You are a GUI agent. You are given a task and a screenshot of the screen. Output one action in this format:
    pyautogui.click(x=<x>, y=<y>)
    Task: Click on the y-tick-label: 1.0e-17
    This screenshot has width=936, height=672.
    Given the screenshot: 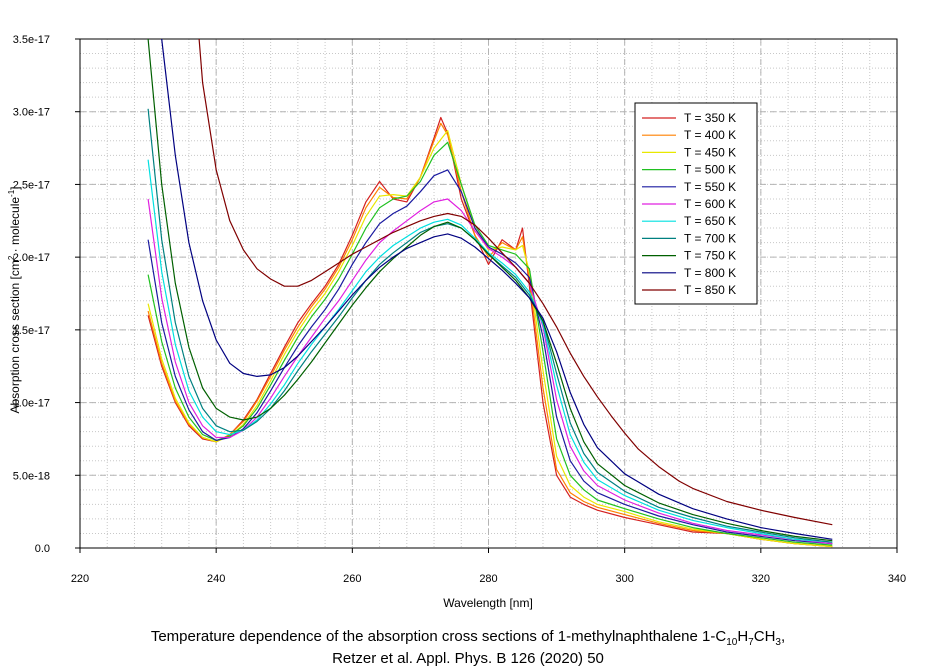 What is the action you would take?
    pyautogui.click(x=31, y=404)
    